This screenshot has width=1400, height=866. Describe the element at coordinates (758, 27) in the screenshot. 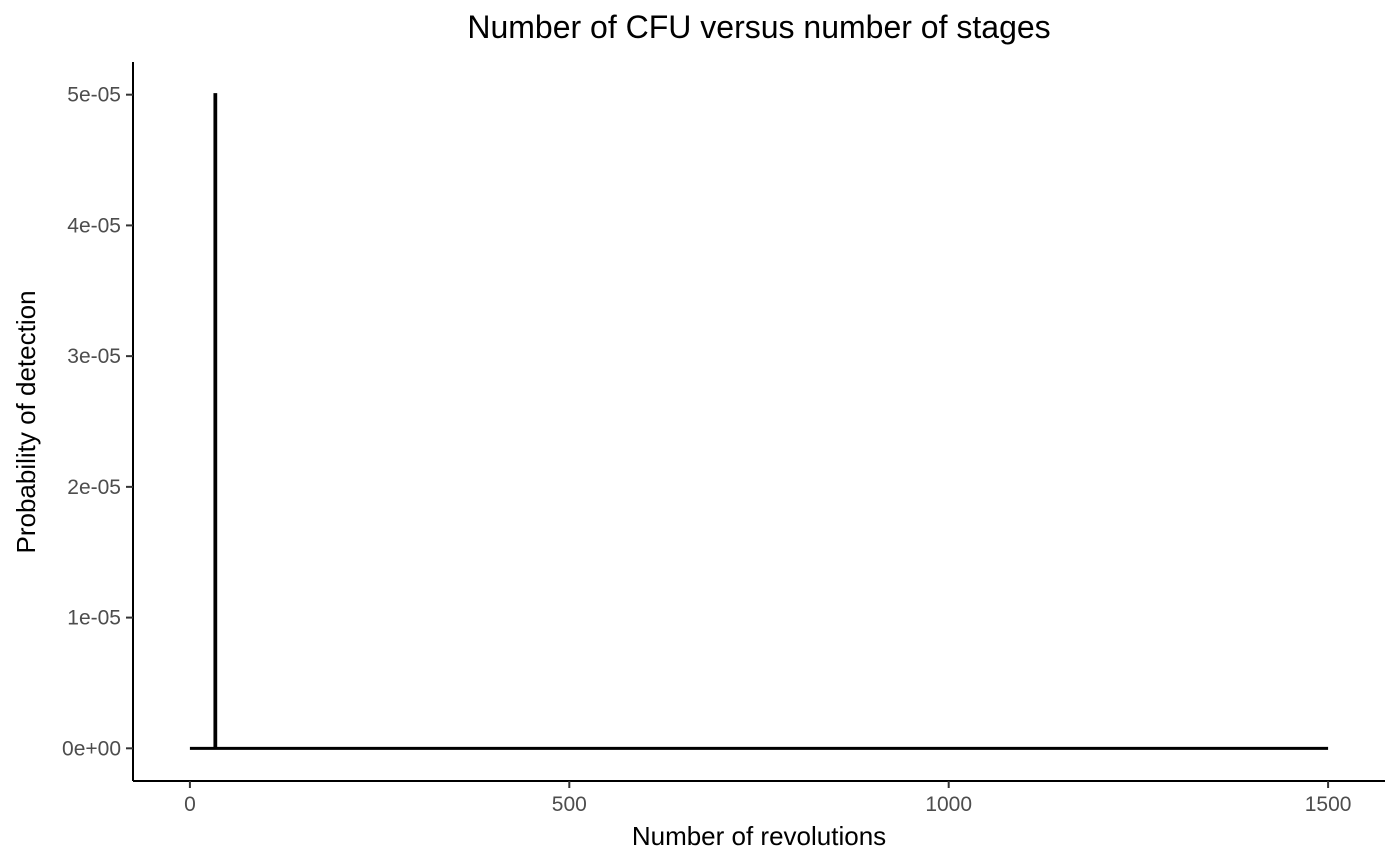

I see `chart-title: Number of CFU versus number of stages` at that location.